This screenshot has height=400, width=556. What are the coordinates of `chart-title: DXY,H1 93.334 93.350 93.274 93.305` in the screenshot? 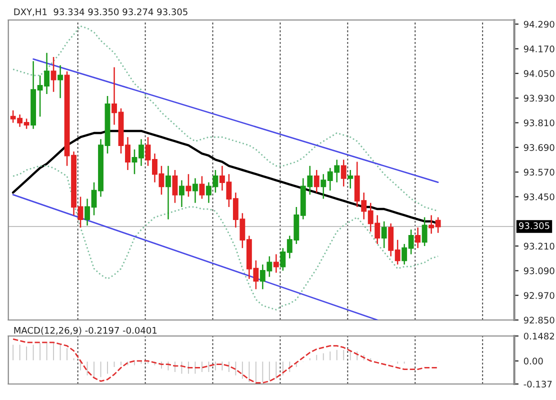 It's located at (101, 12).